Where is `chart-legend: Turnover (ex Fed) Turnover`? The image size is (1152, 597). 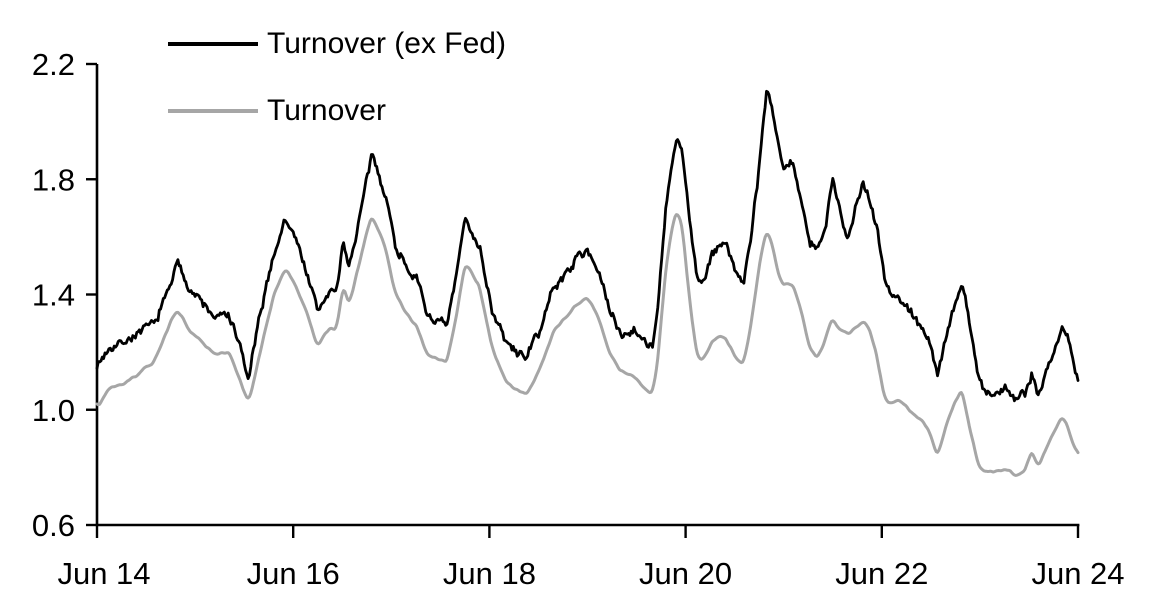
chart-legend: Turnover (ex Fed) Turnover is located at coordinates (337, 91).